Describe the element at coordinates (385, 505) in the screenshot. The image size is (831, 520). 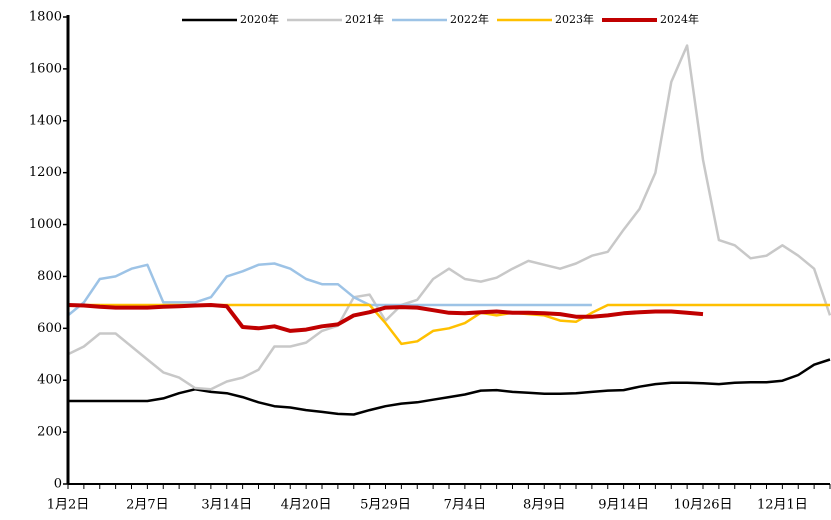
I see `x-tick-label: 5月29日` at that location.